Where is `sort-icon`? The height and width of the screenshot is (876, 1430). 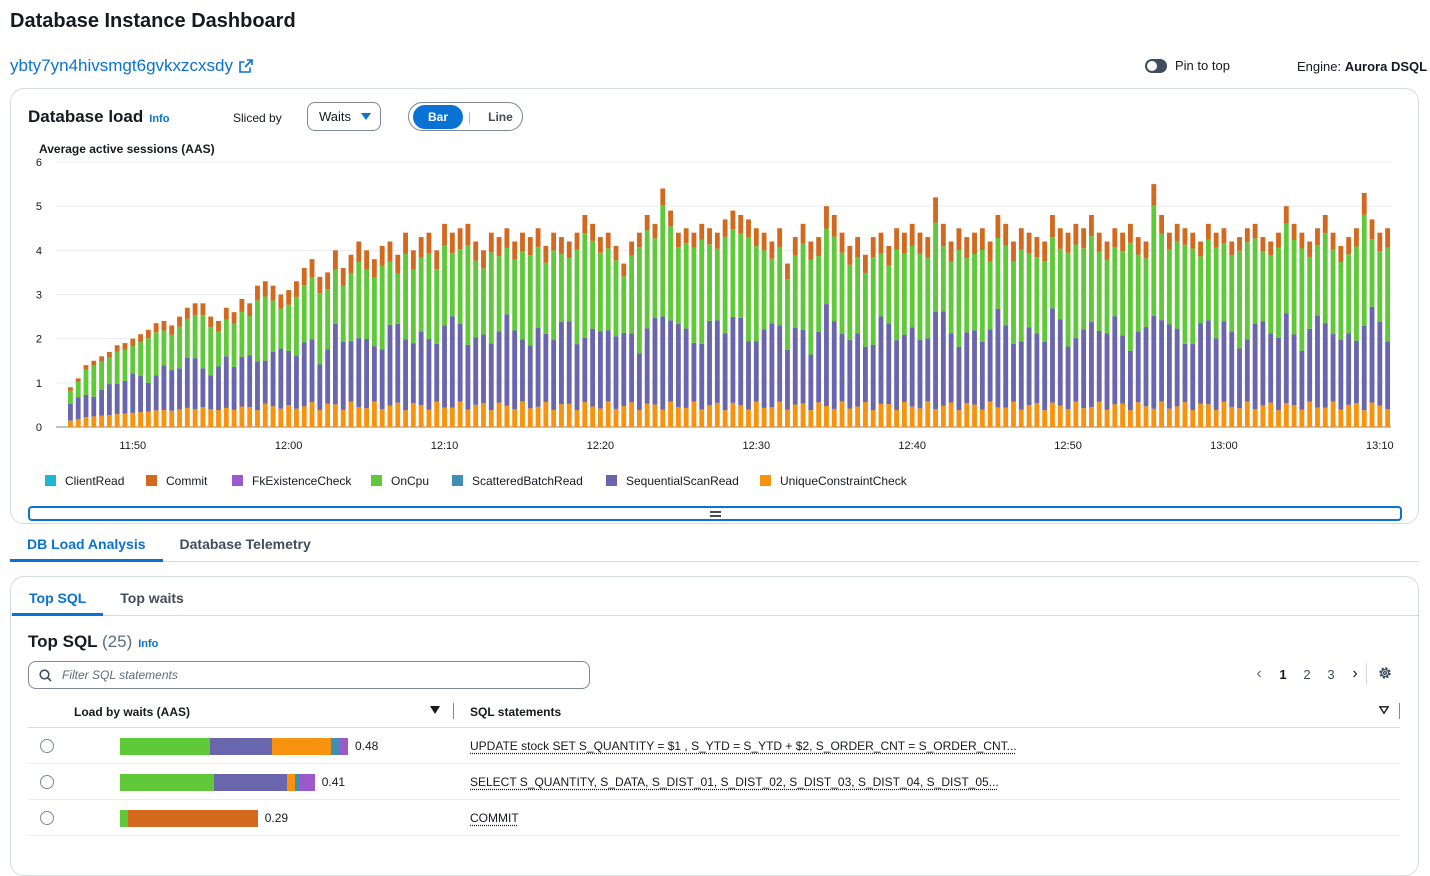
sort-icon is located at coordinates (1384, 710).